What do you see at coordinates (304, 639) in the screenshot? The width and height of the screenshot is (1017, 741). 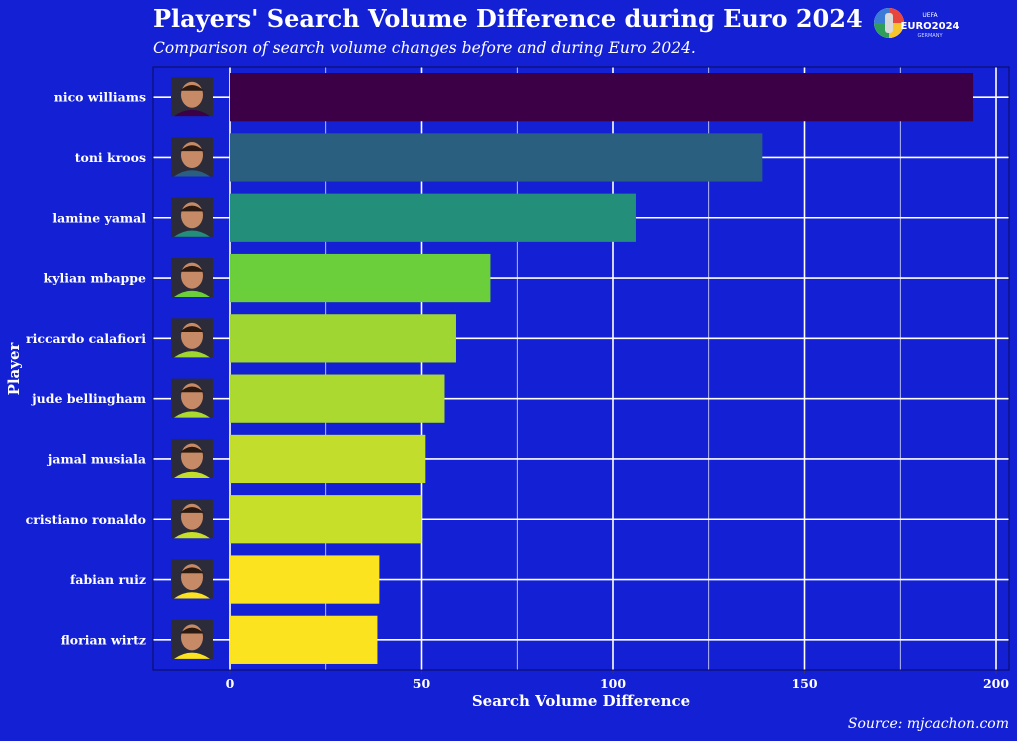 I see `bar-florian-wirtz` at bounding box center [304, 639].